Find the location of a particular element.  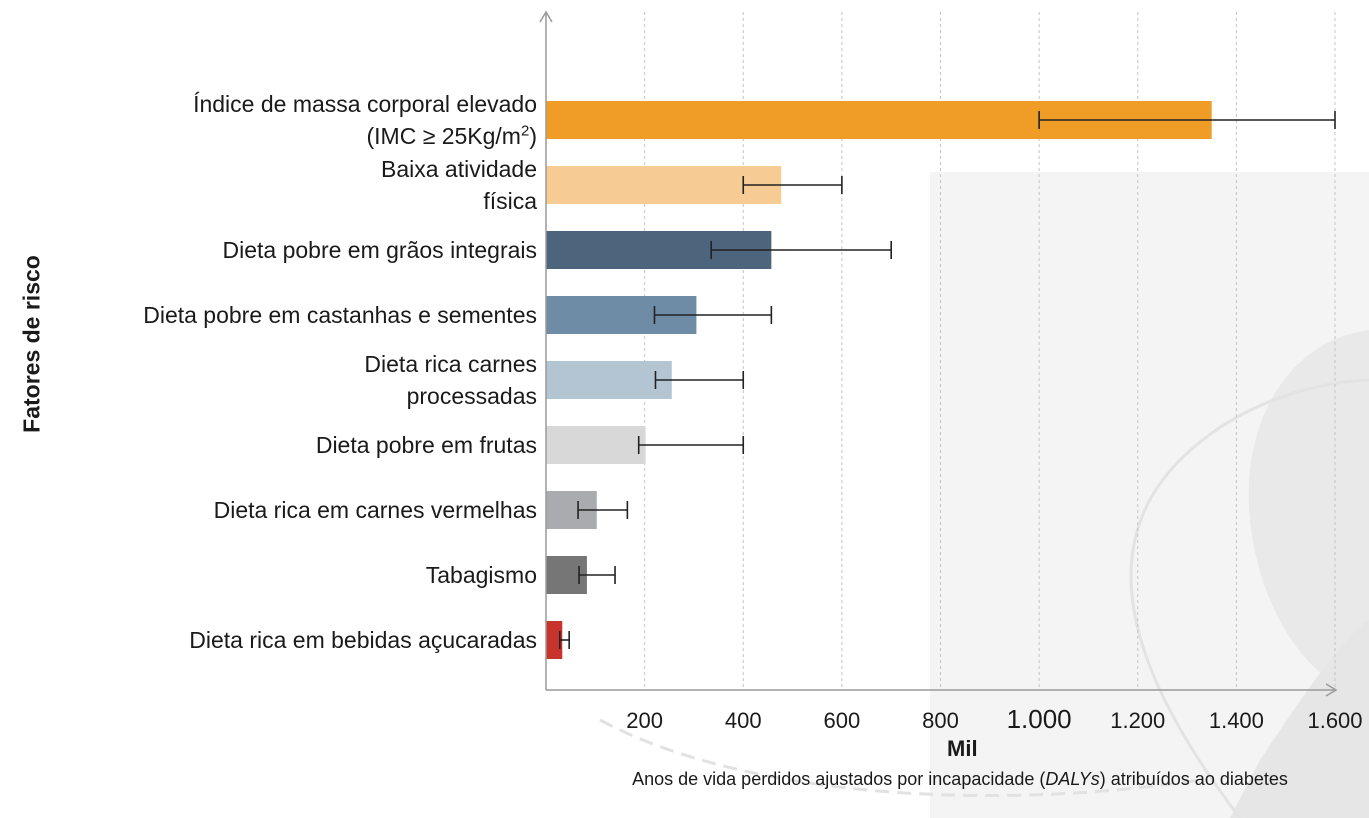

category-label-line: Dieta rica em bebidas açucaradas is located at coordinates (363, 640).